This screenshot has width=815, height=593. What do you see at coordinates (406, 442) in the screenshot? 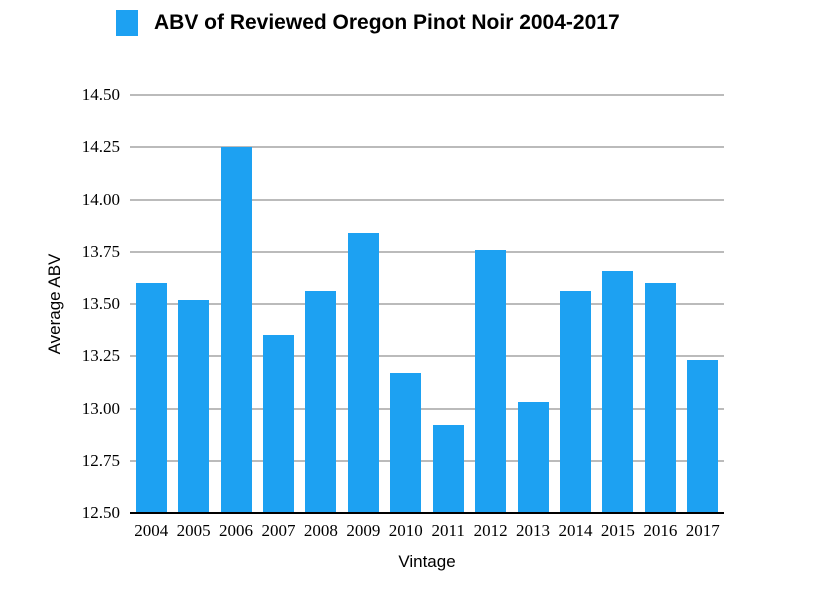
I see `bar-2010` at bounding box center [406, 442].